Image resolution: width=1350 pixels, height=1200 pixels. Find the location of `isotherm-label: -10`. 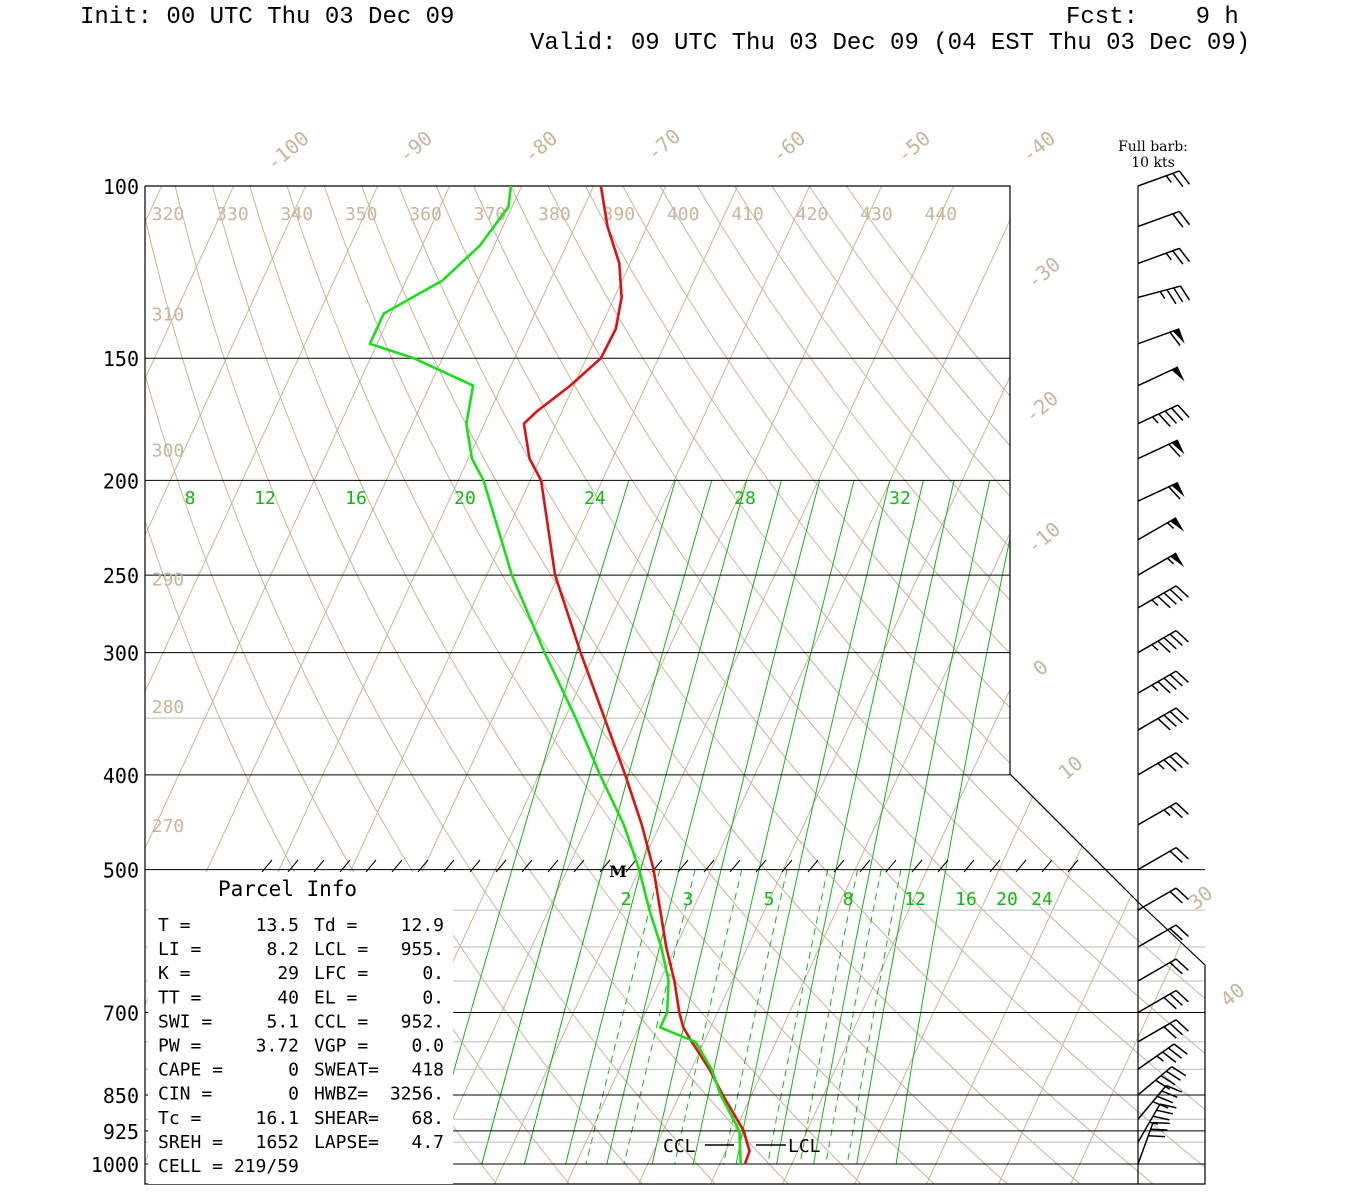

isotherm-label: -10 is located at coordinates (1043, 538).